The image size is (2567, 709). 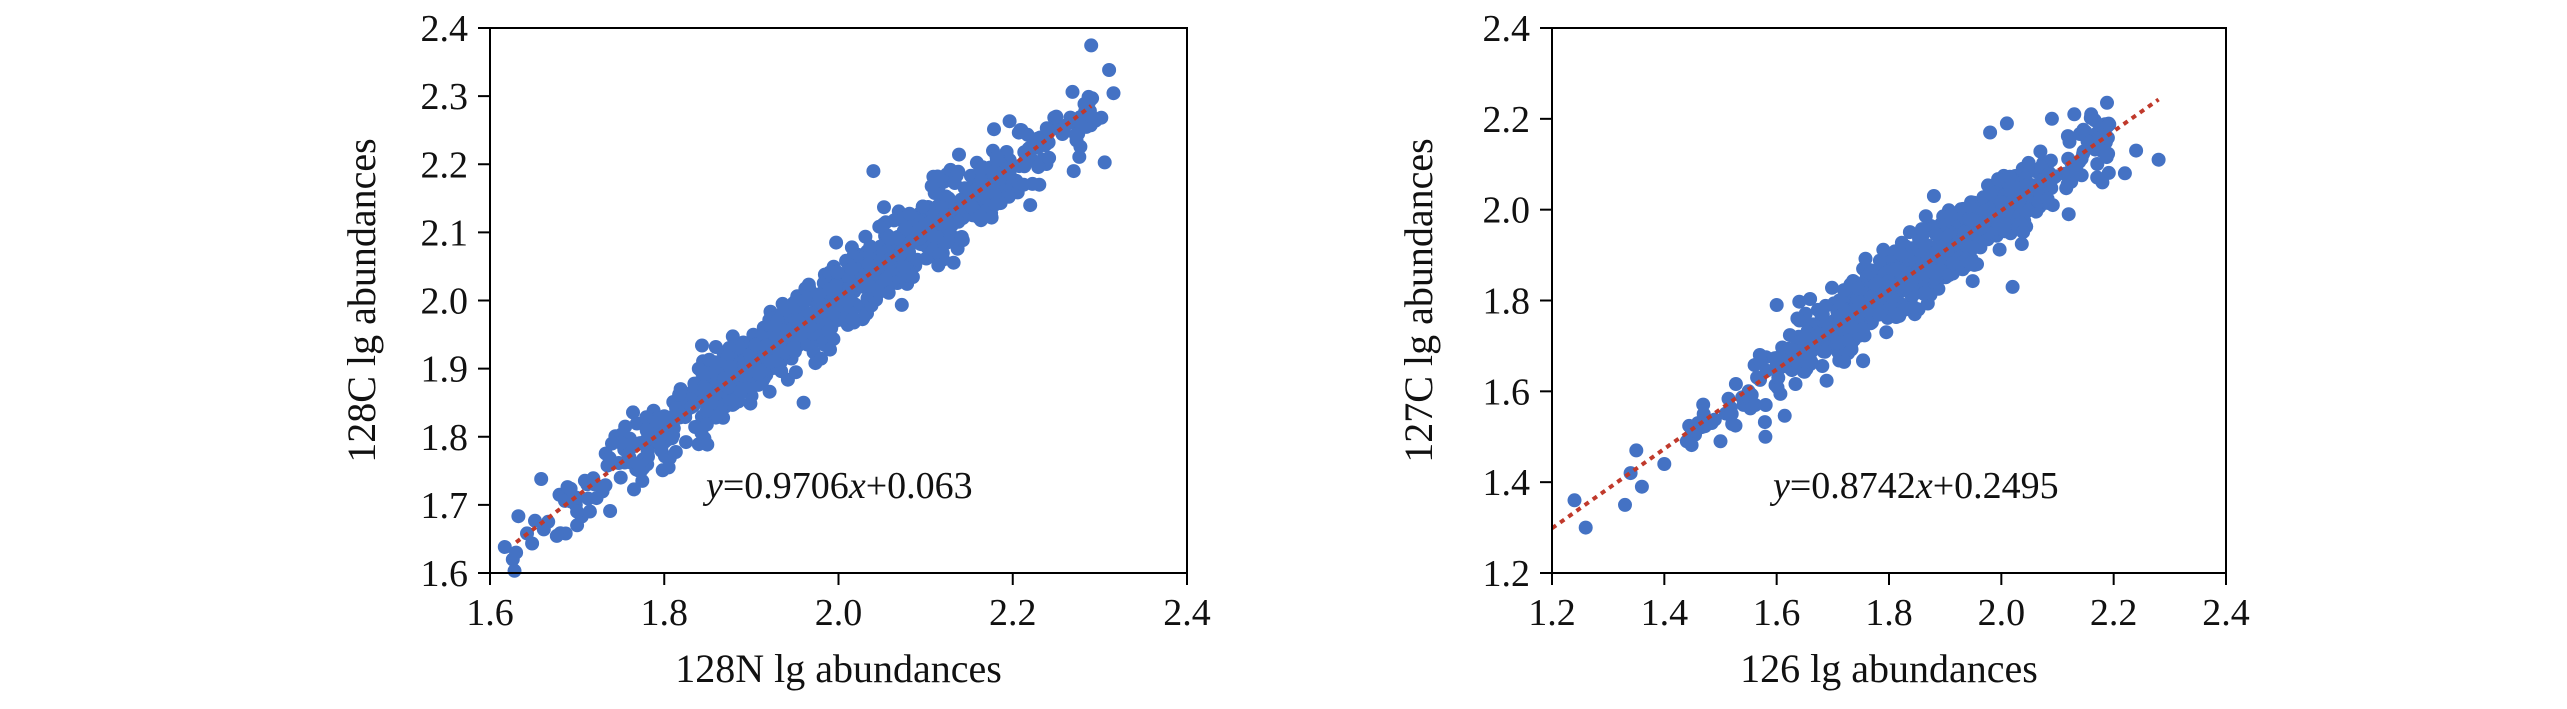 I want to click on x-tick-label: 1.2, so click(x=1552, y=613).